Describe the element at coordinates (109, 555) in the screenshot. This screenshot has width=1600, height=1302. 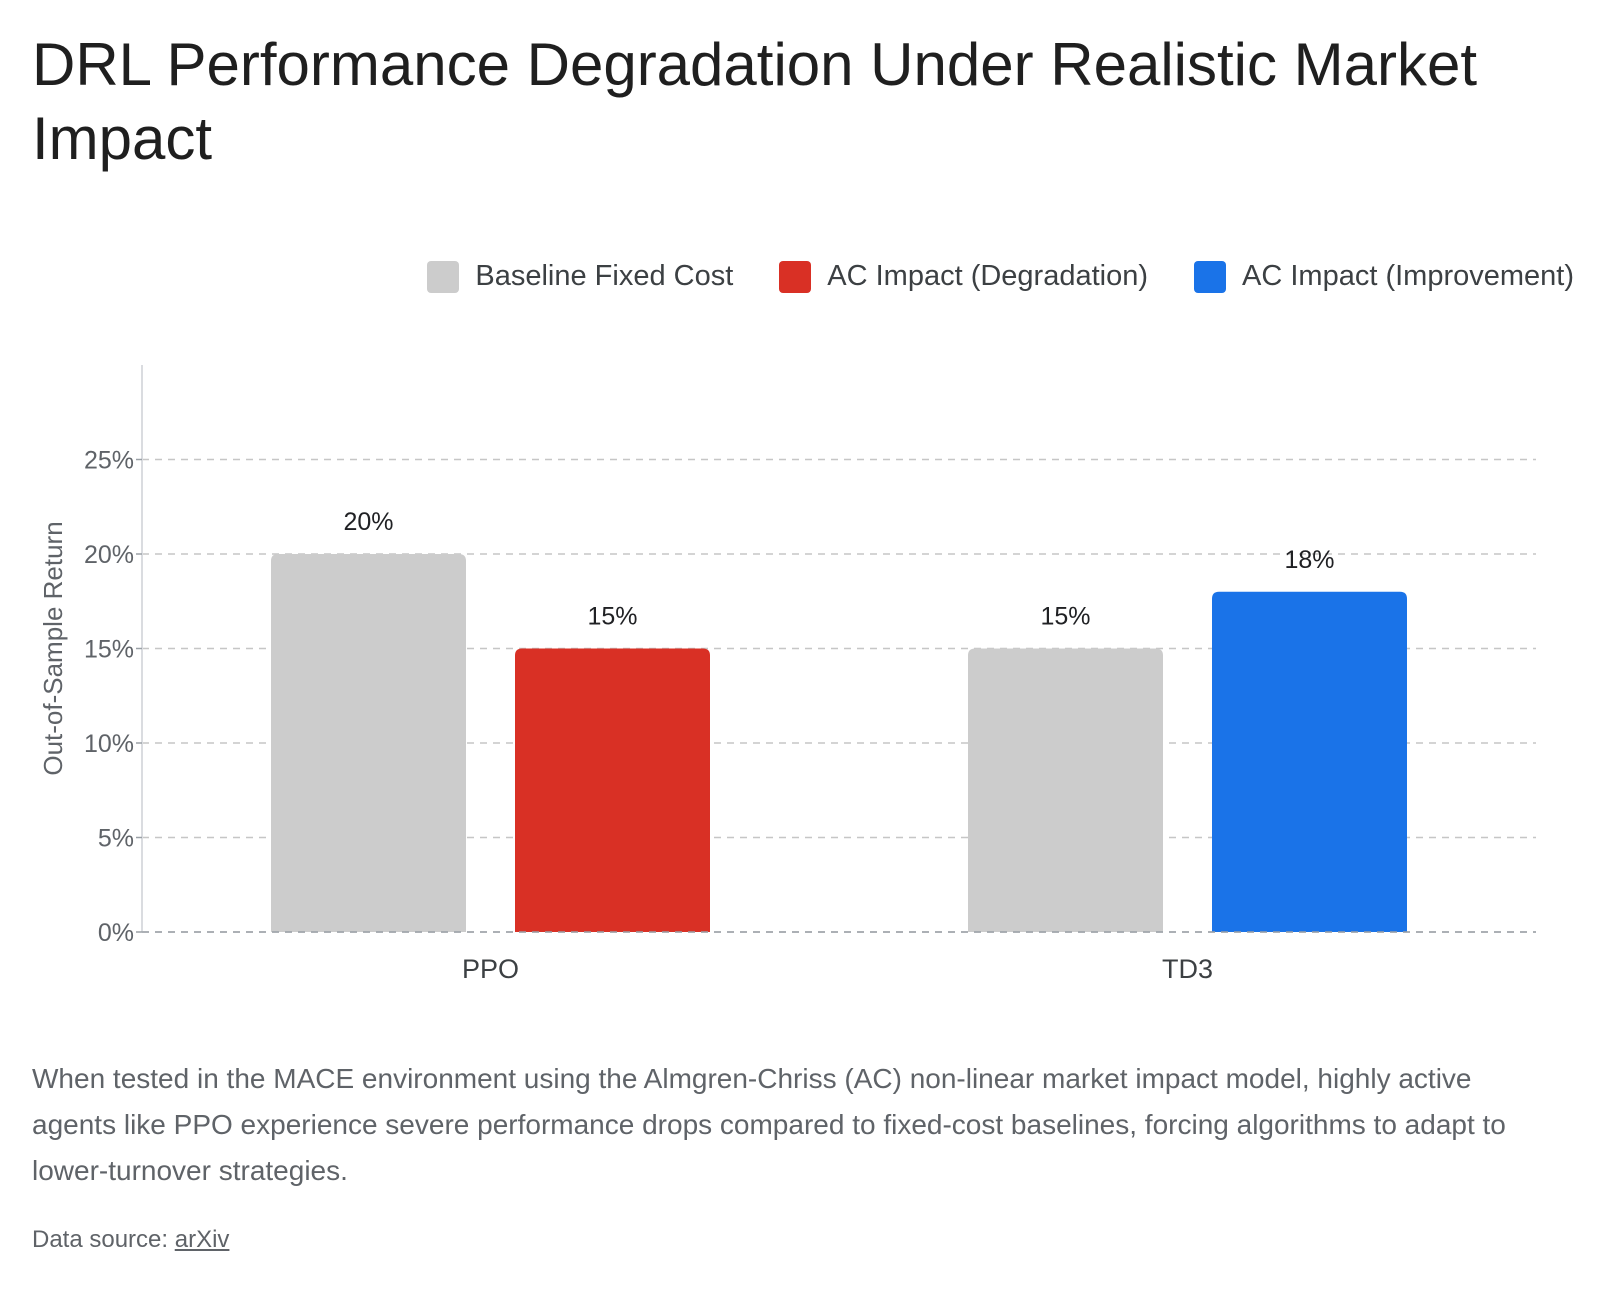
I see `y-tick-label: 20%` at that location.